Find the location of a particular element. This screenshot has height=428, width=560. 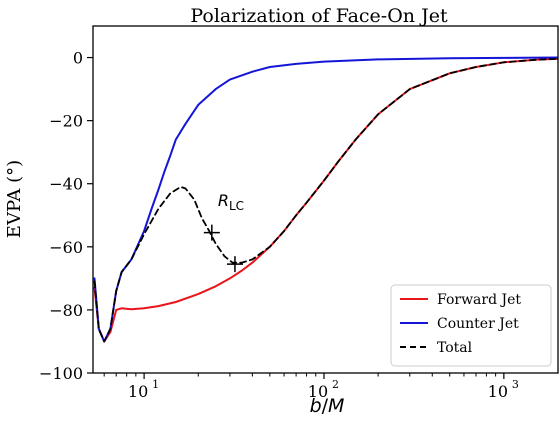

y-tick-label: 0 is located at coordinates (78, 58).